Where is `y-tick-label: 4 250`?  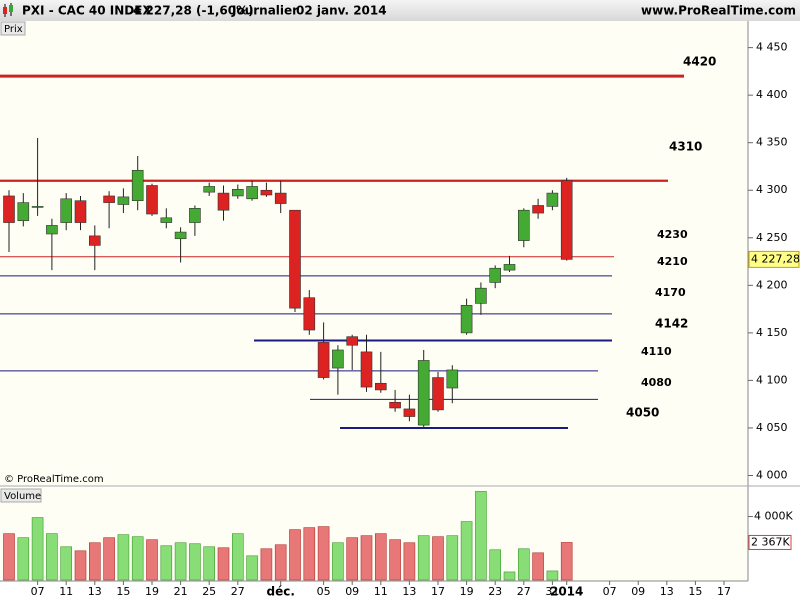 y-tick-label: 4 250 is located at coordinates (772, 237).